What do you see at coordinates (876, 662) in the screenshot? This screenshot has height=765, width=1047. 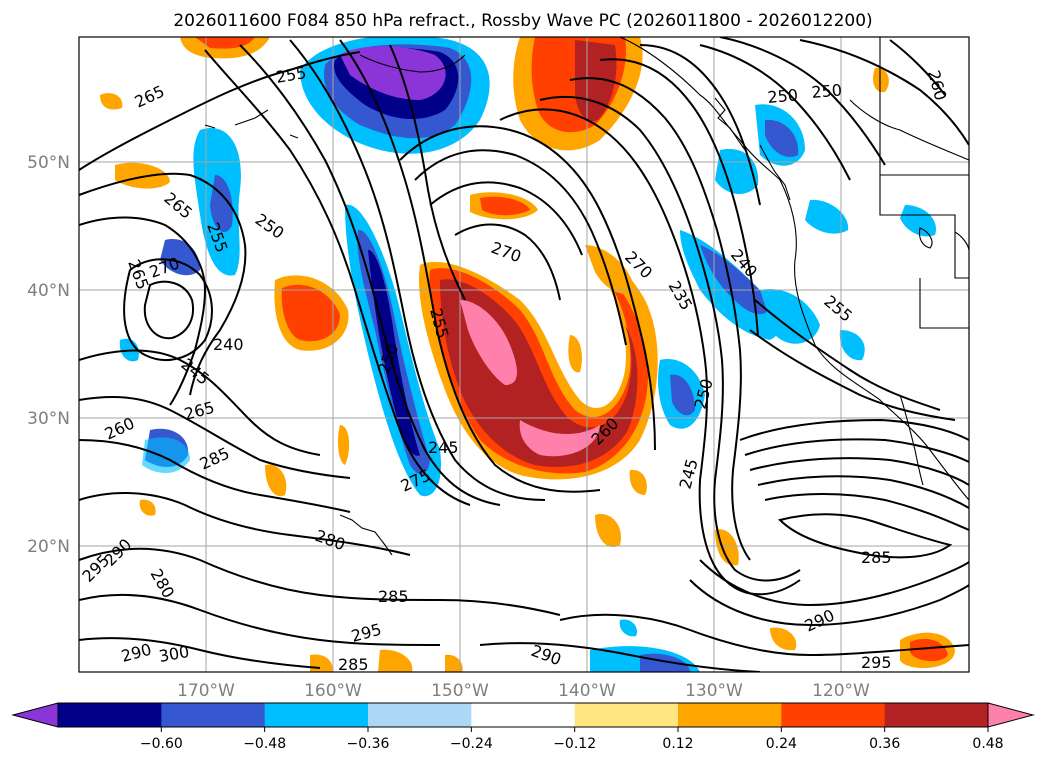 I see `contour-label: 295` at bounding box center [876, 662].